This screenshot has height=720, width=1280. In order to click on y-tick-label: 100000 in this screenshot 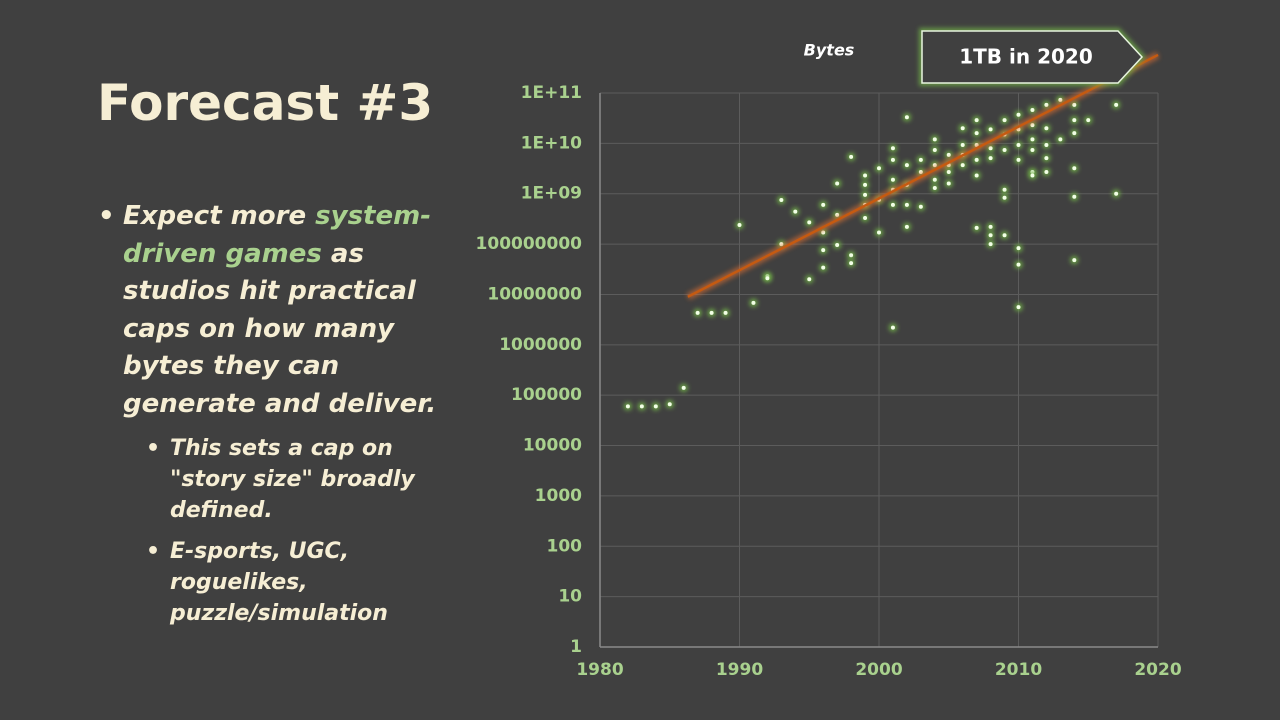, I will do `click(546, 395)`.